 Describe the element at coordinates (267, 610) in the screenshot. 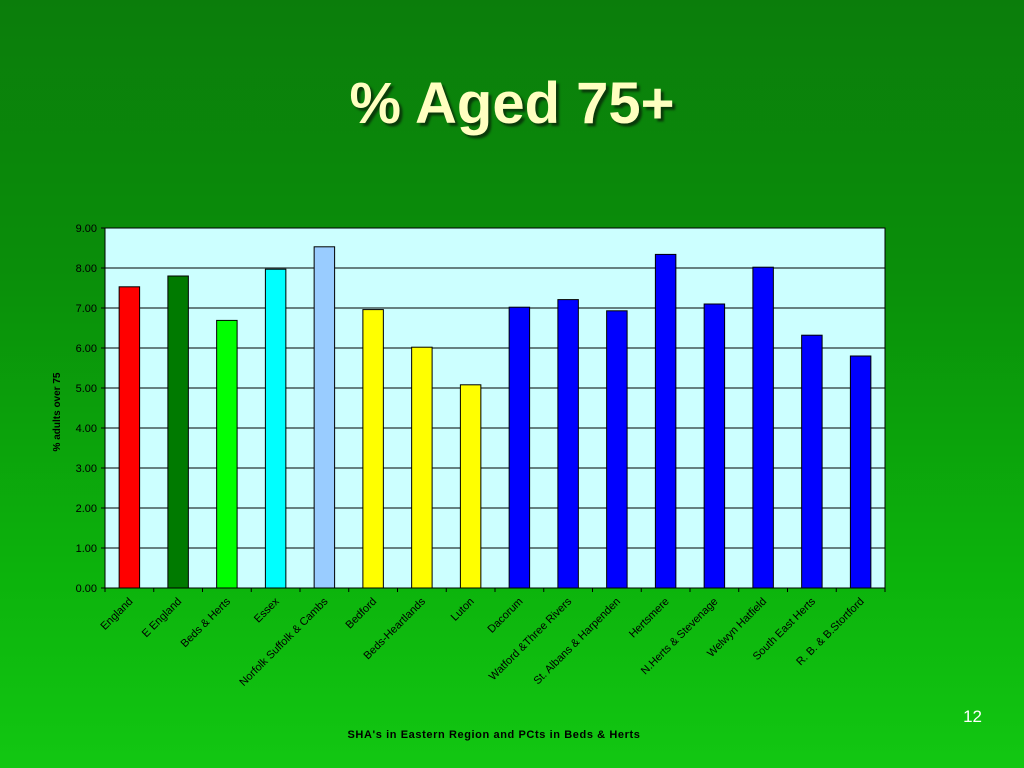

I see `x-tick-label: Essex` at that location.